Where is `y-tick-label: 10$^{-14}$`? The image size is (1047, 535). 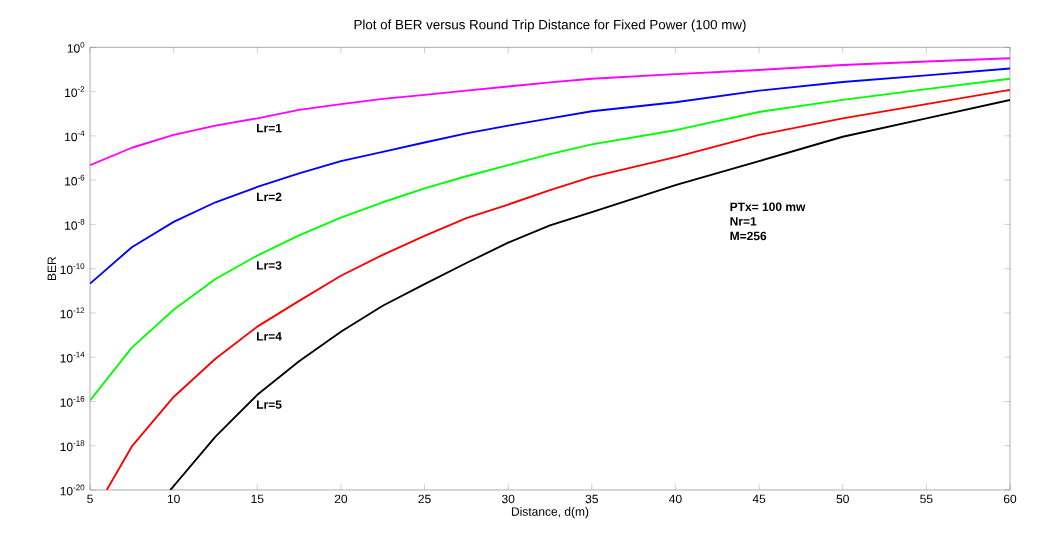
y-tick-label: 10$^{-14}$ is located at coordinates (72, 357).